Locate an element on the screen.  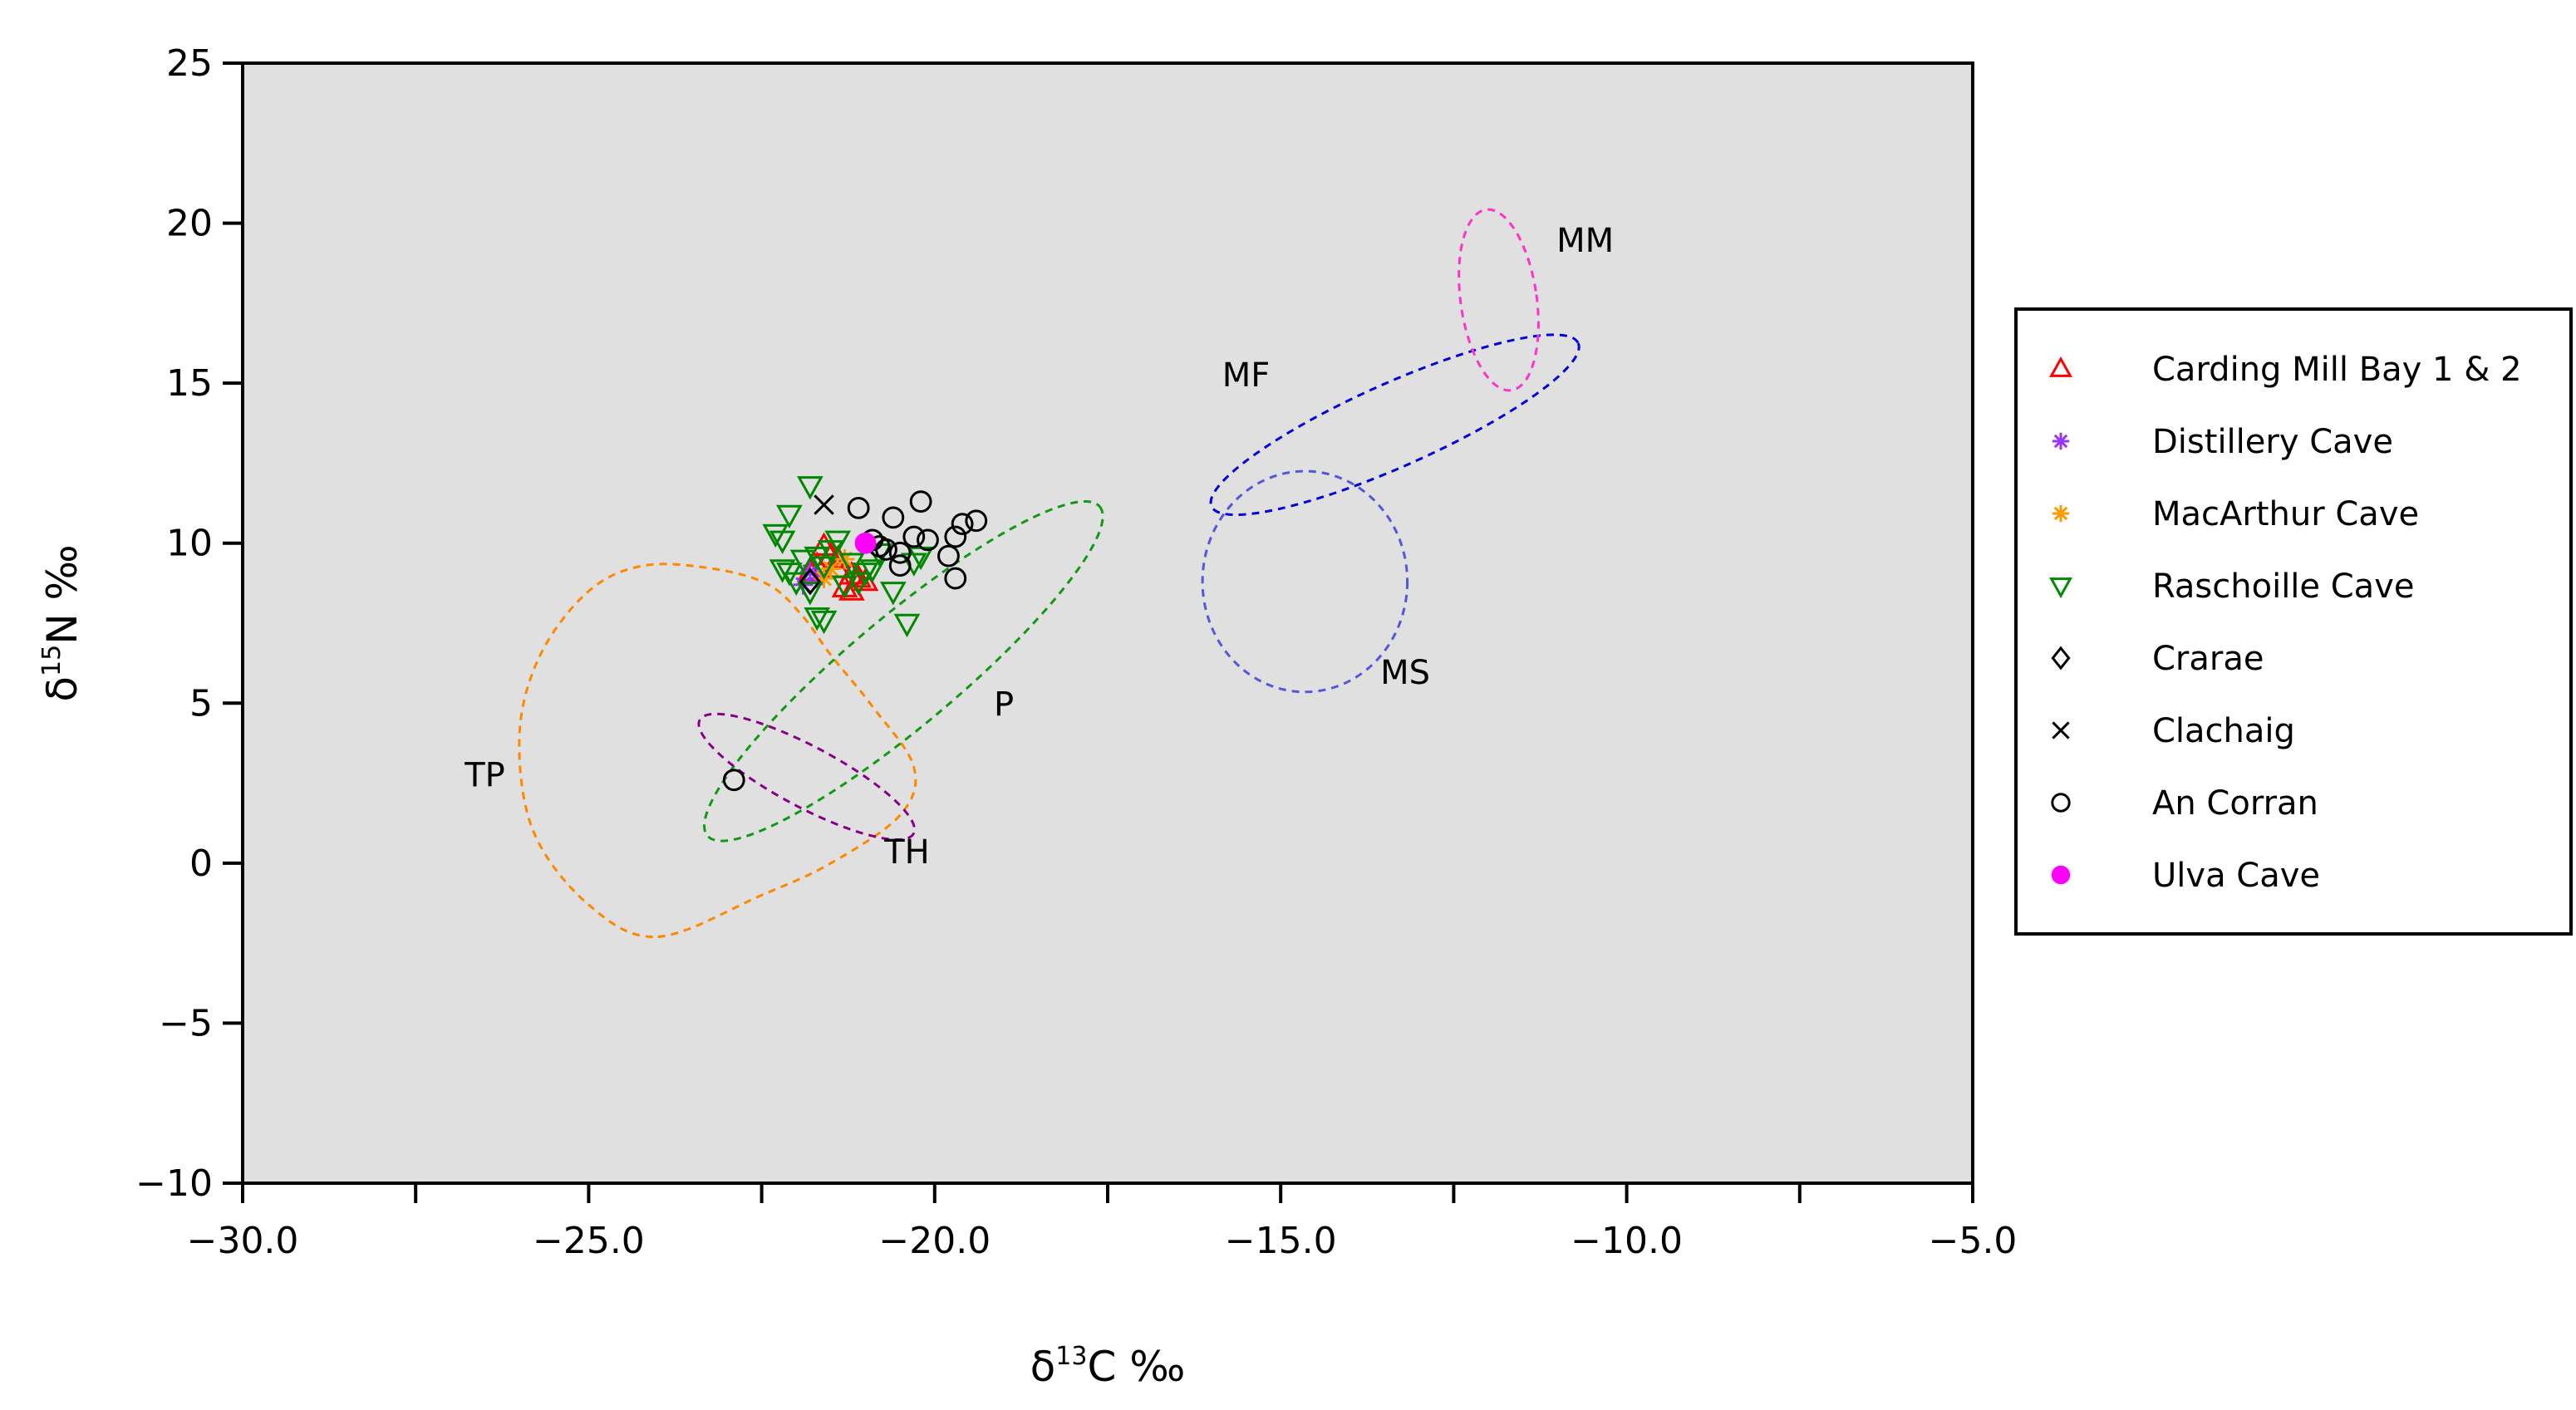
legend-marker-an-corran is located at coordinates (2061, 803).